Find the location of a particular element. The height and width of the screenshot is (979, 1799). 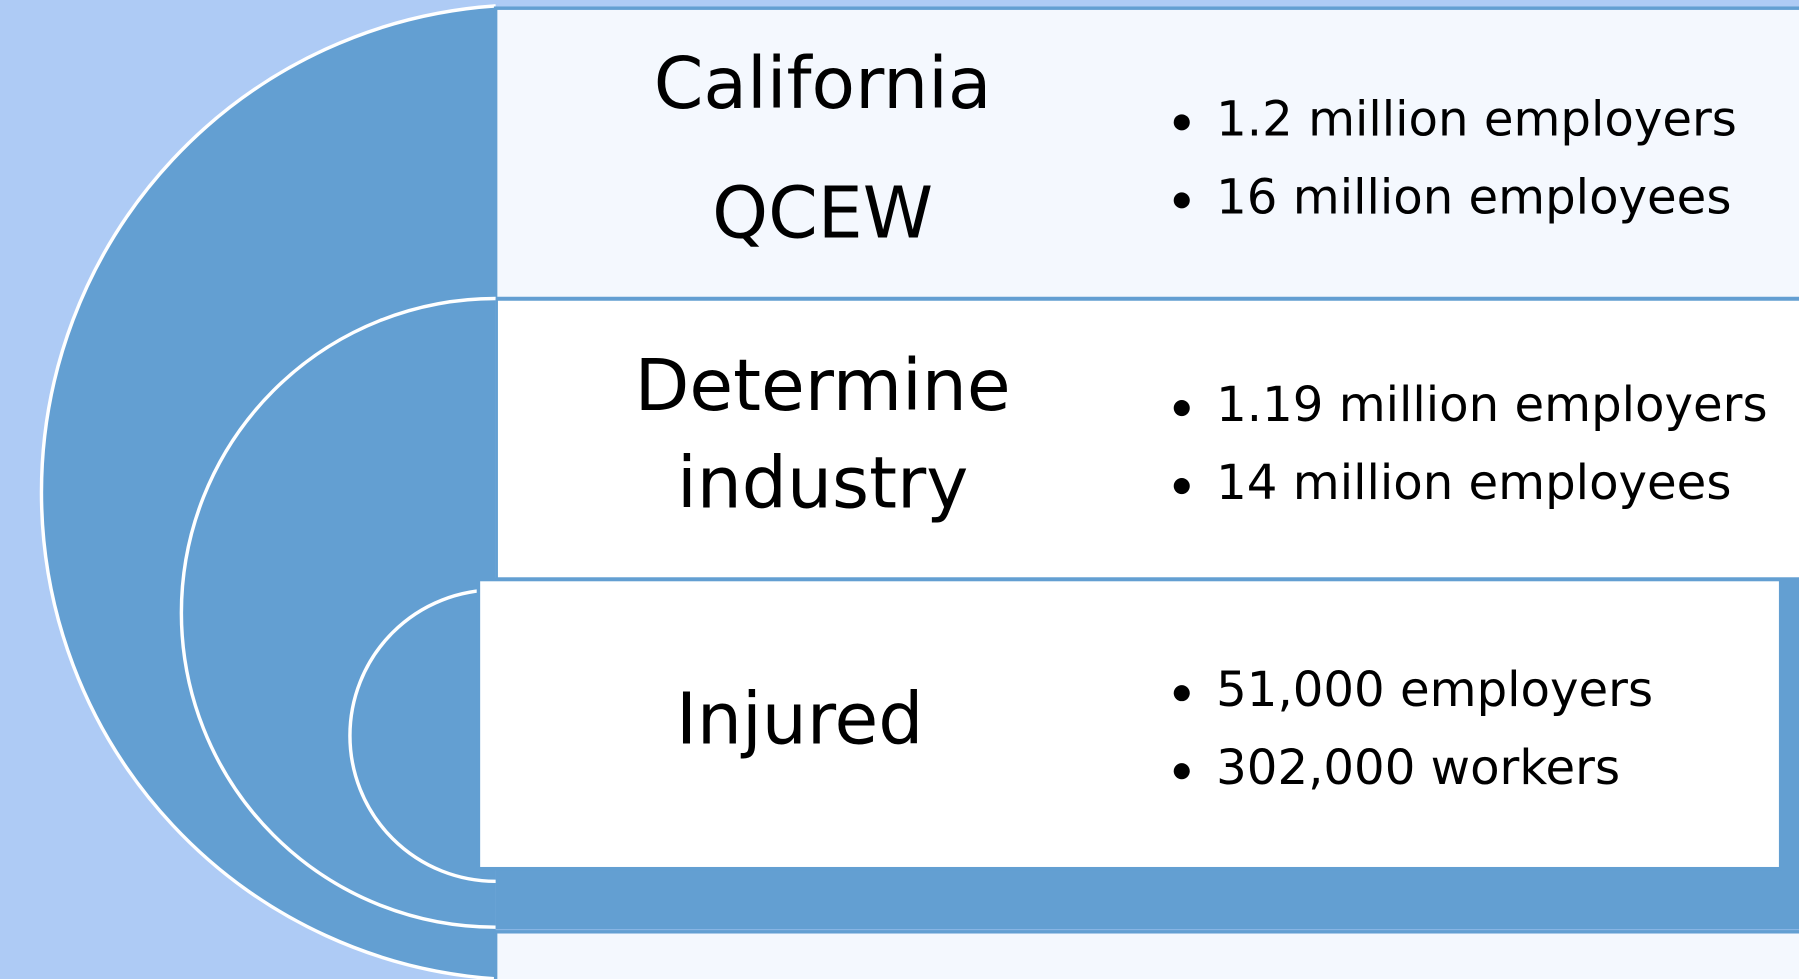

bullet-text: 1.19 million employers is located at coordinates (1491, 405).